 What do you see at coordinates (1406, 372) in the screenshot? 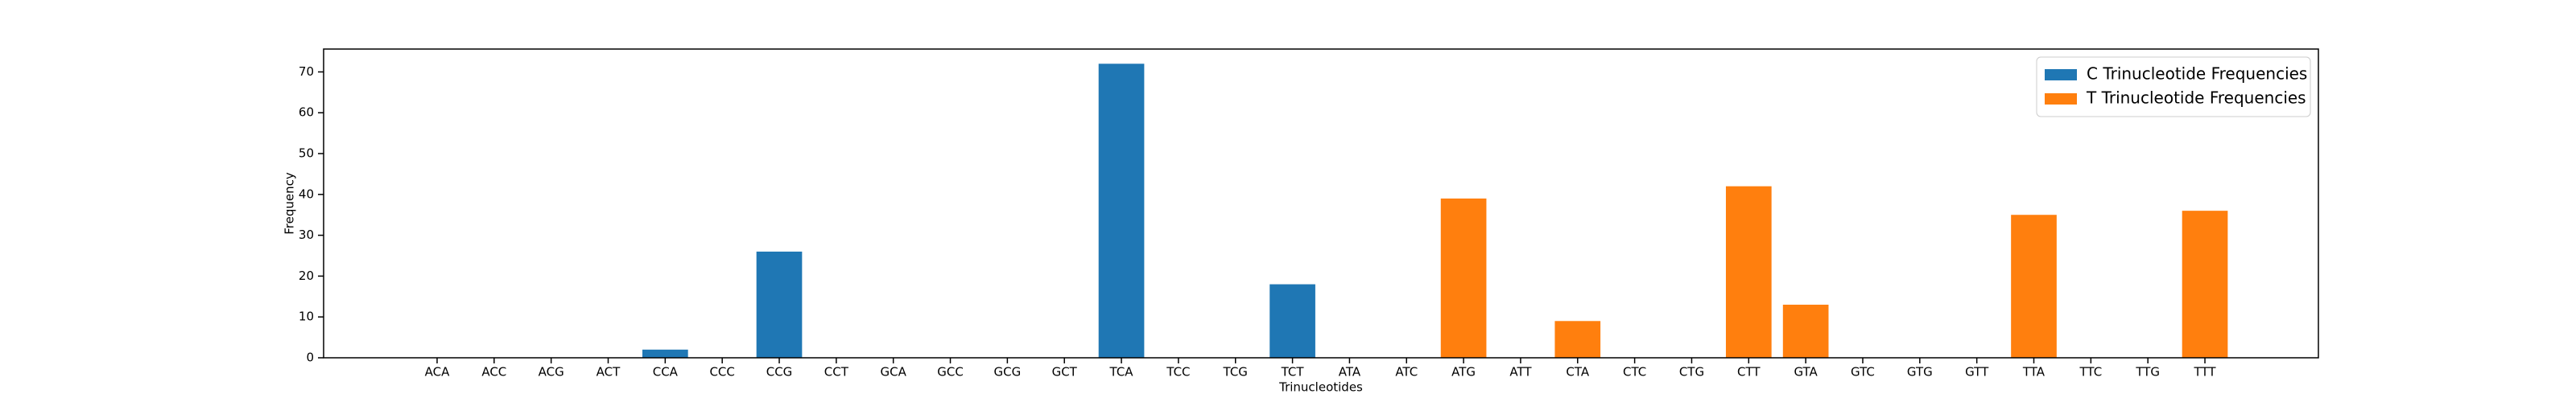
I see `x-tick-label: ATC` at bounding box center [1406, 372].